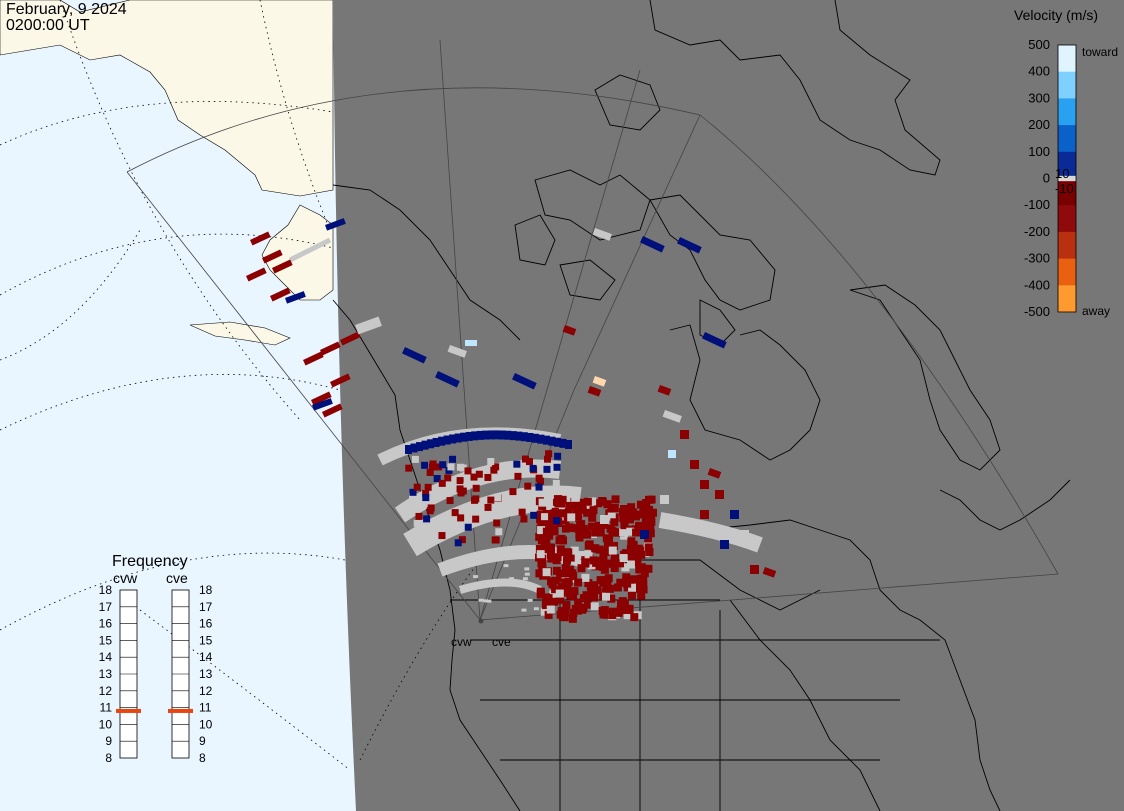 This screenshot has height=811, width=1124. What do you see at coordinates (481, 633) in the screenshot?
I see `radar-sites: cvw cve` at bounding box center [481, 633].